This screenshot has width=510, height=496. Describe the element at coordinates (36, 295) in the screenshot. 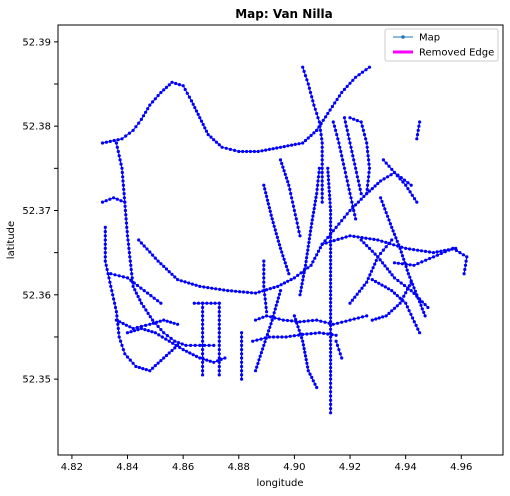

I see `y-tick-label: 52.36` at that location.